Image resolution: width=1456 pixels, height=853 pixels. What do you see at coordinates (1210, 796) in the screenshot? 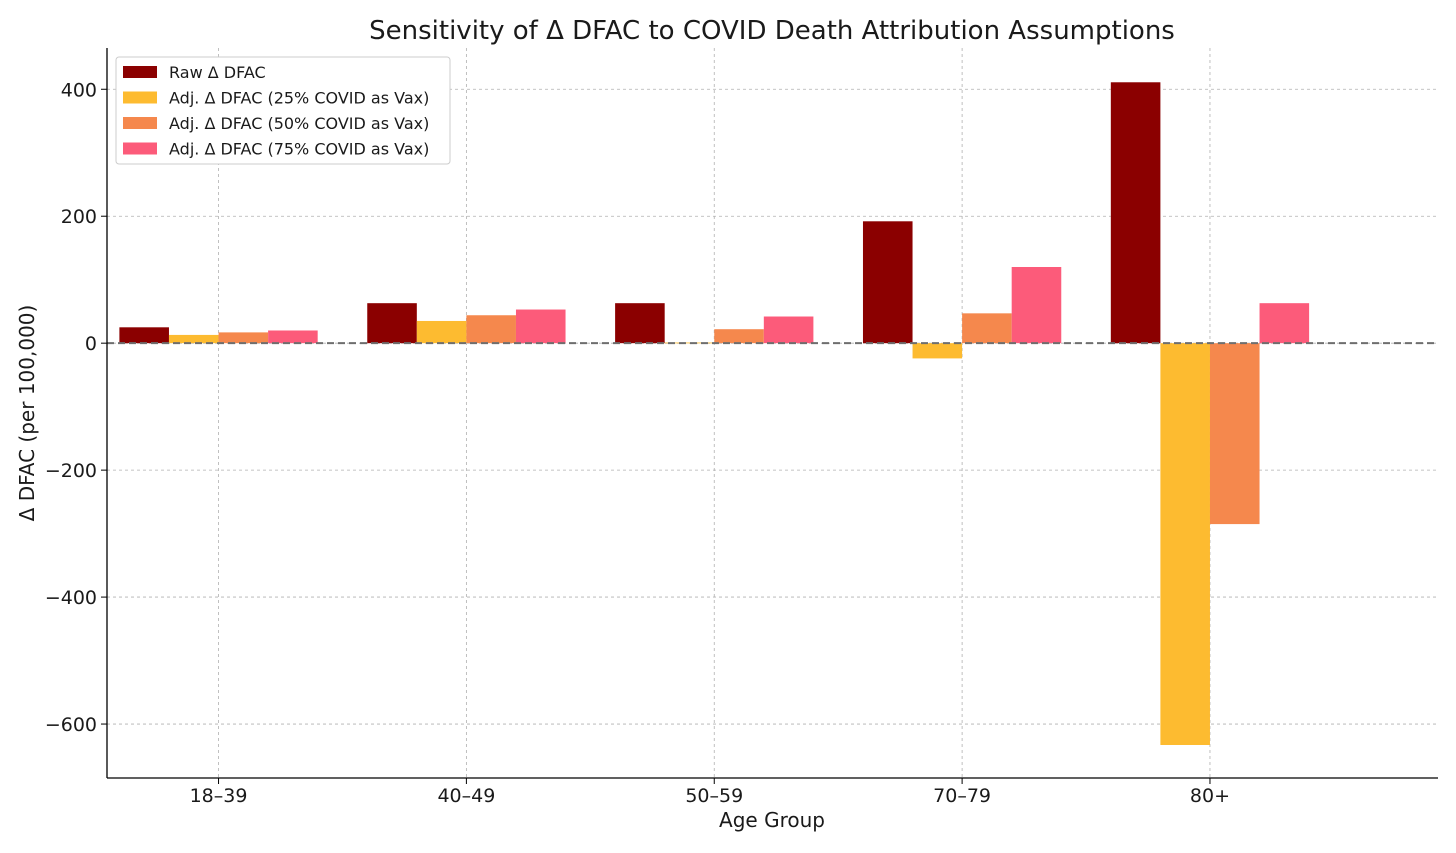
I see `x-tick-label: 80+` at bounding box center [1210, 796].